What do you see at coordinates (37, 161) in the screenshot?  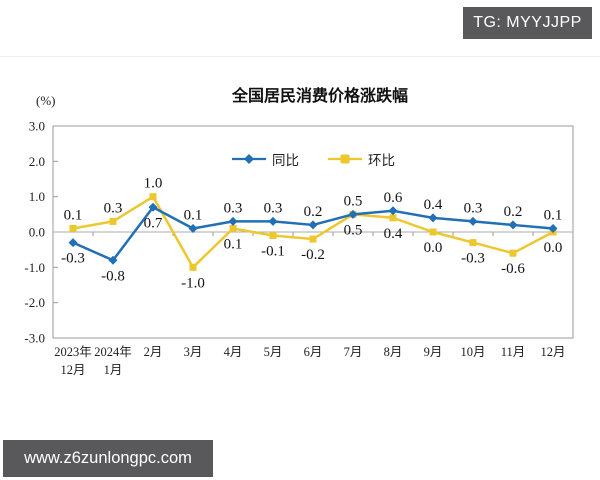 I see `y-axis-tick-label: 2.0` at bounding box center [37, 161].